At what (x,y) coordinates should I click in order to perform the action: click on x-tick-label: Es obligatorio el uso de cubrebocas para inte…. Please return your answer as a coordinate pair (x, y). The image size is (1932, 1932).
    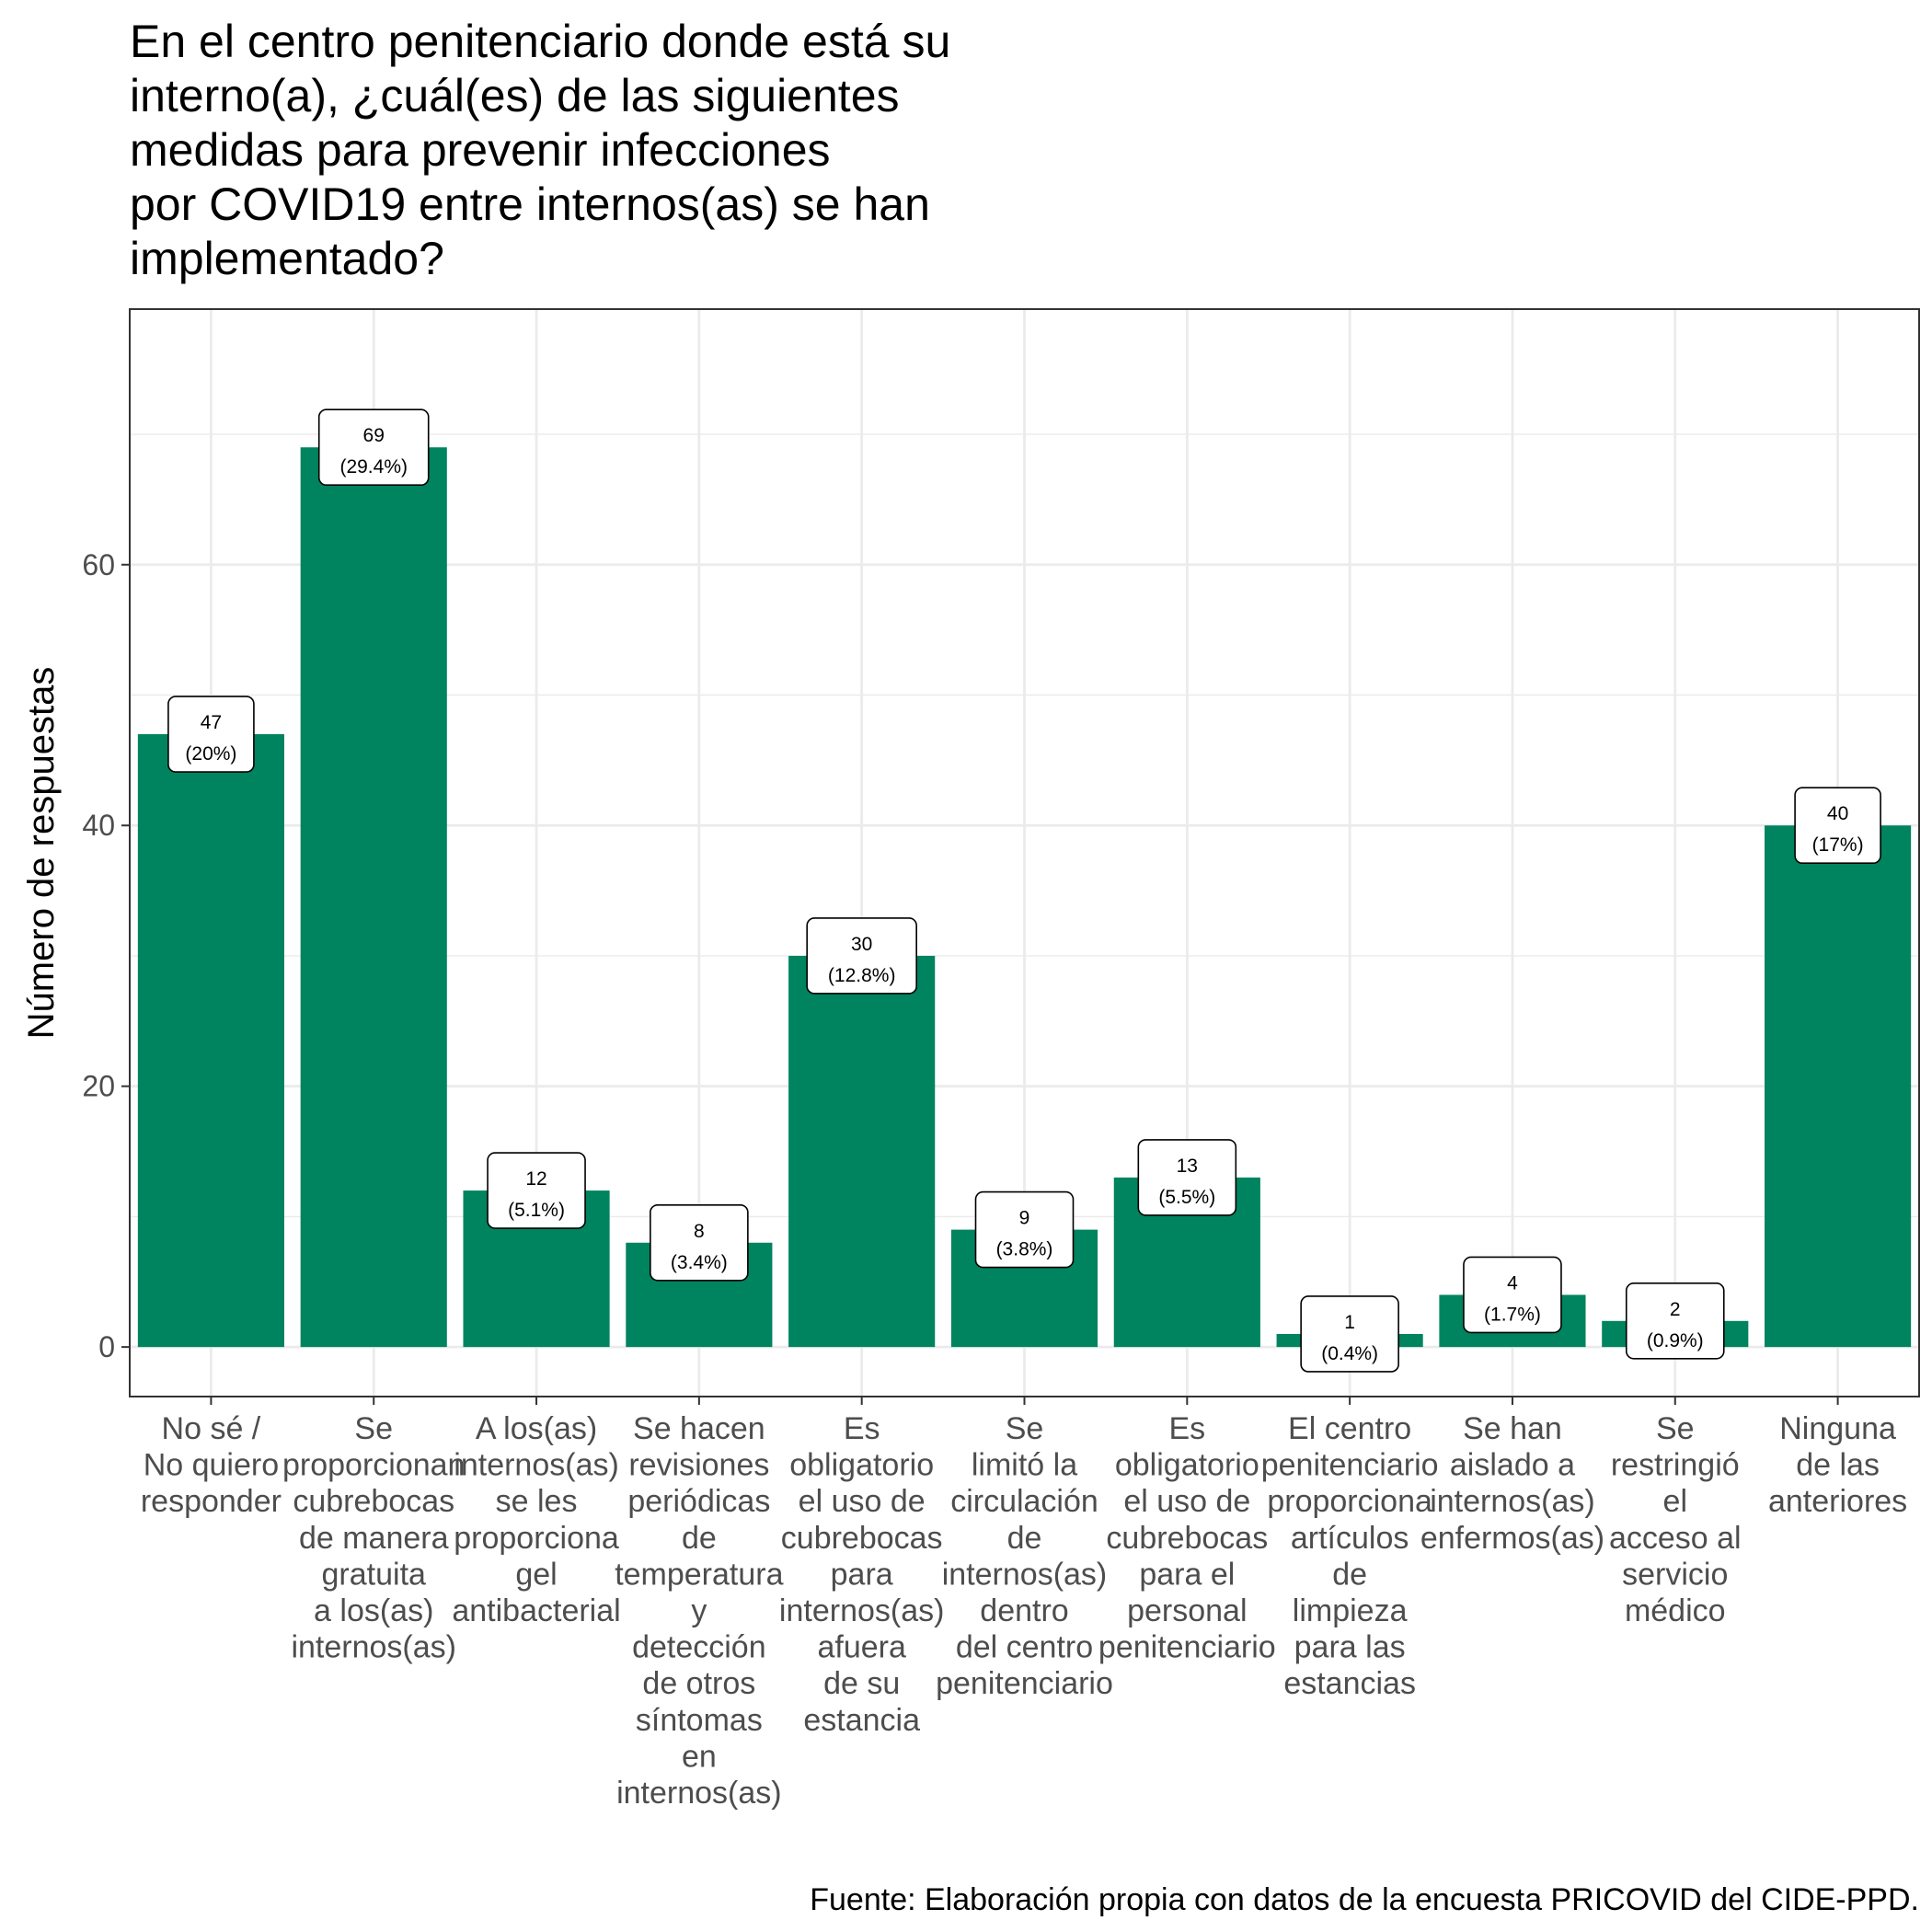
    Looking at the image, I should click on (862, 1574).